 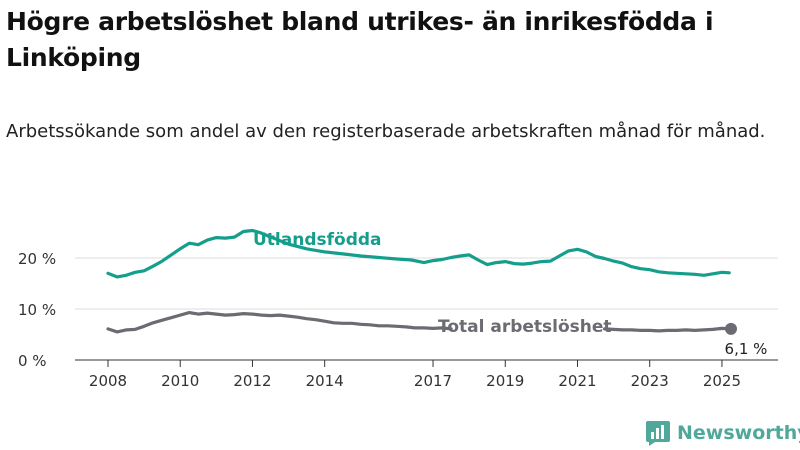 I want to click on x-tick-label: 2021, so click(x=577, y=381).